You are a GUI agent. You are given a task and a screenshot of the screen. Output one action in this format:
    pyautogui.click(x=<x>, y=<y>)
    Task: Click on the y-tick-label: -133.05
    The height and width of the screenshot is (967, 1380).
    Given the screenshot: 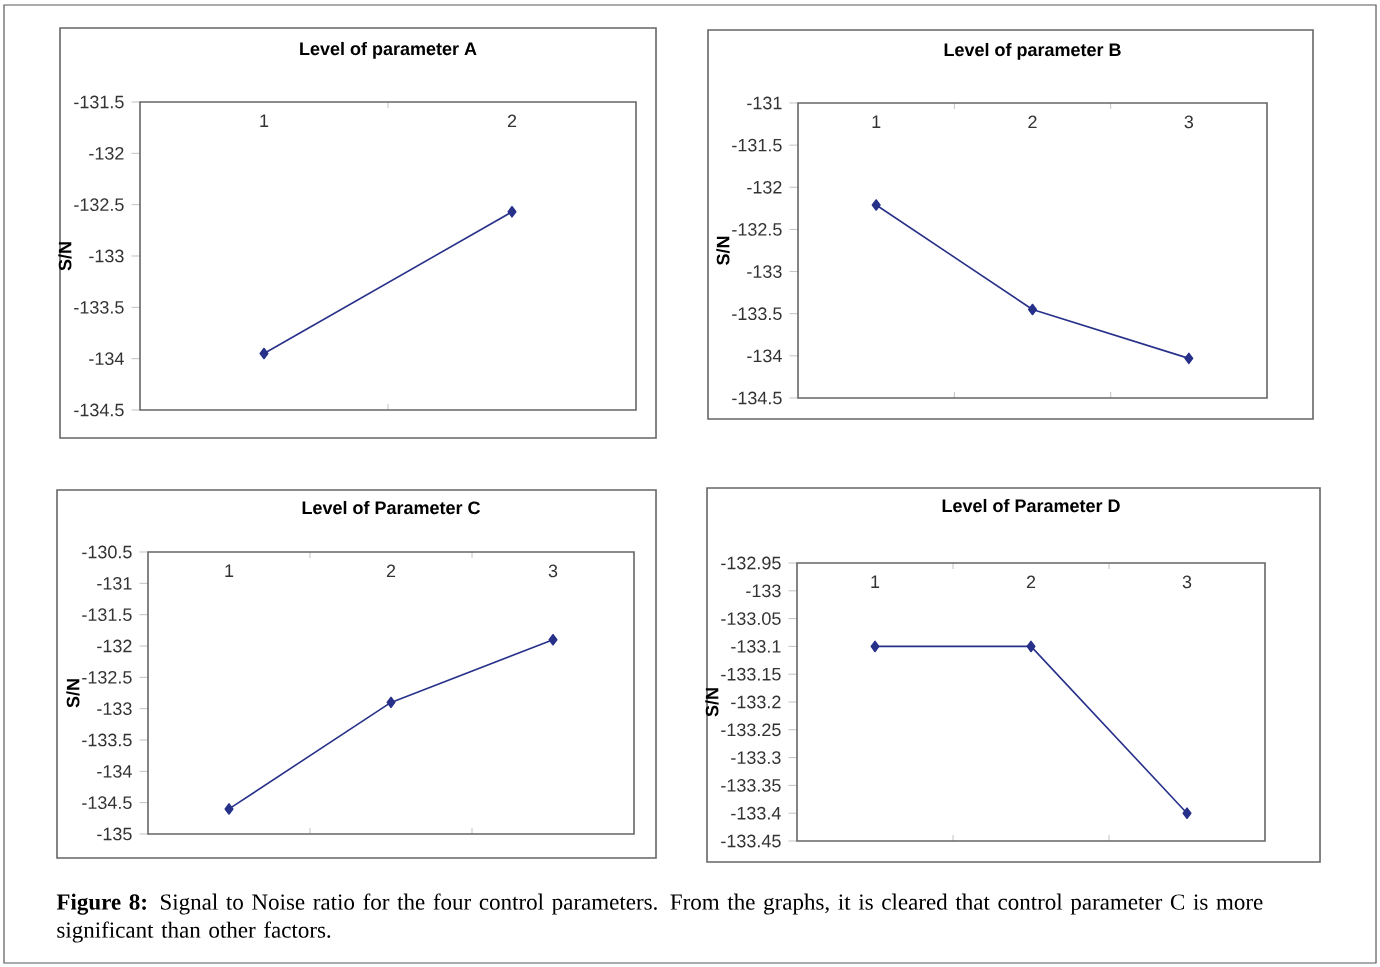 What is the action you would take?
    pyautogui.click(x=751, y=618)
    